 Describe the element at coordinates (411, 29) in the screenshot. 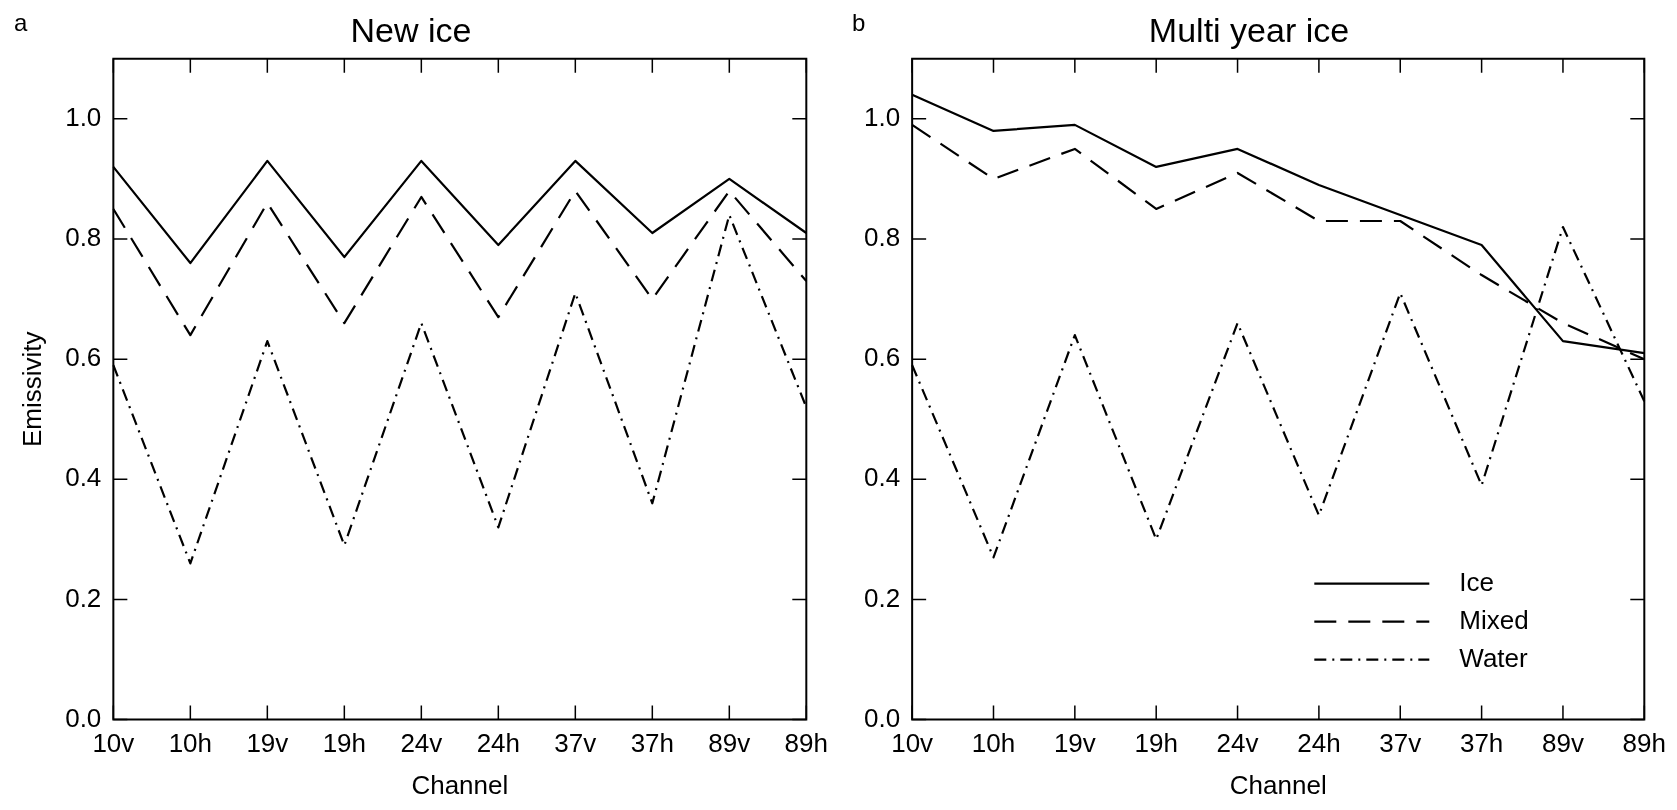

I see `chart-title: New ice` at that location.